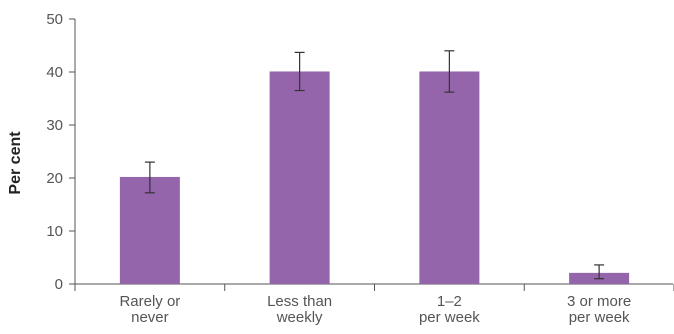 The image size is (674, 334). I want to click on y-tick-label: 40, so click(54, 72).